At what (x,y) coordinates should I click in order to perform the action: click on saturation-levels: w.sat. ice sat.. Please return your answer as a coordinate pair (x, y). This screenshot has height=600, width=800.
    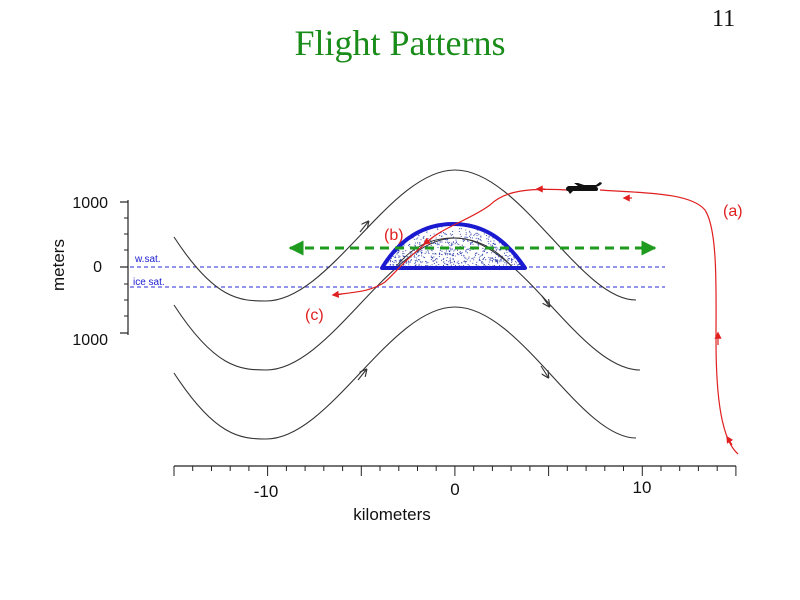
    Looking at the image, I should click on (397, 271).